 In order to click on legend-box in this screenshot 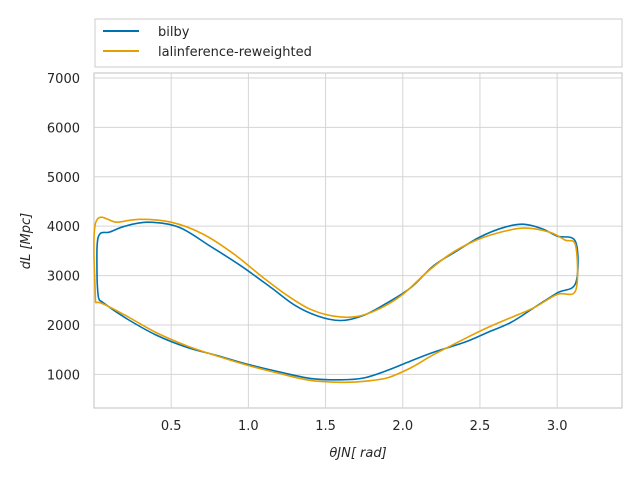, I will do `click(358, 43)`.